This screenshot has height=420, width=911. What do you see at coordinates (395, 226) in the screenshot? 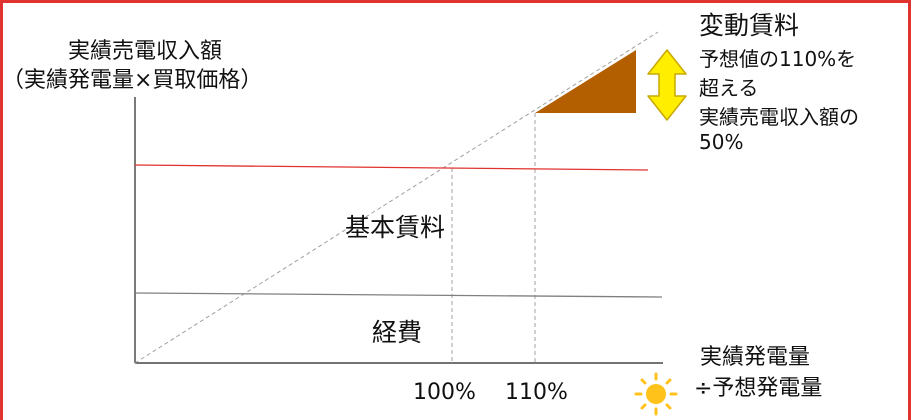
I see `base-fee-label: 基本賃料` at bounding box center [395, 226].